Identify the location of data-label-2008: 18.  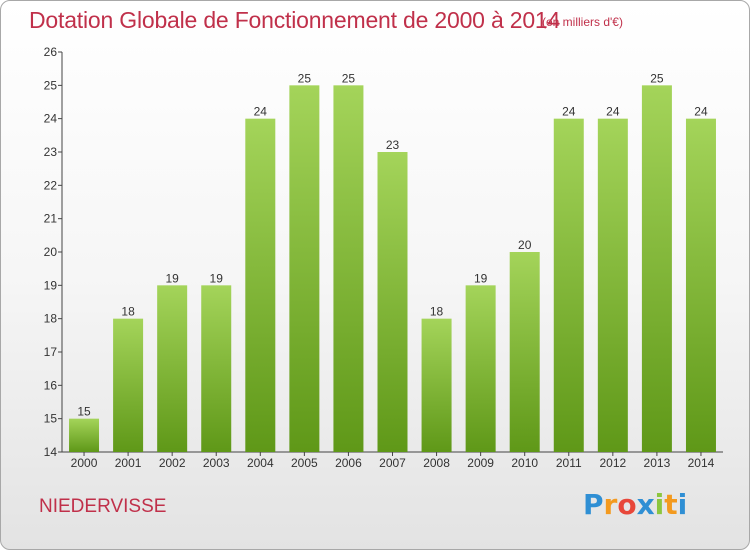
(437, 312).